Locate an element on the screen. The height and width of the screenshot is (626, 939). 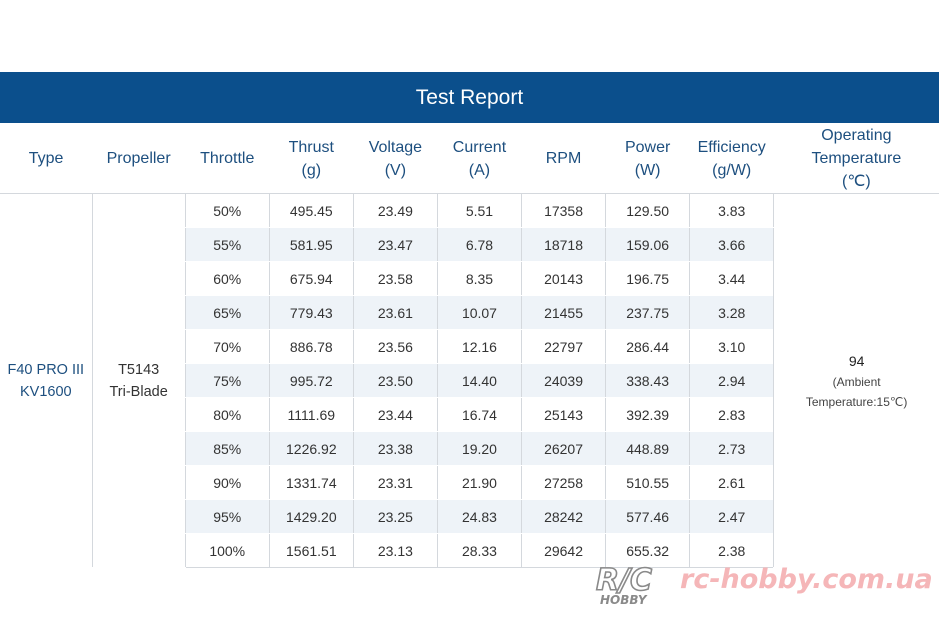
cell-throttle: 75% is located at coordinates (227, 380).